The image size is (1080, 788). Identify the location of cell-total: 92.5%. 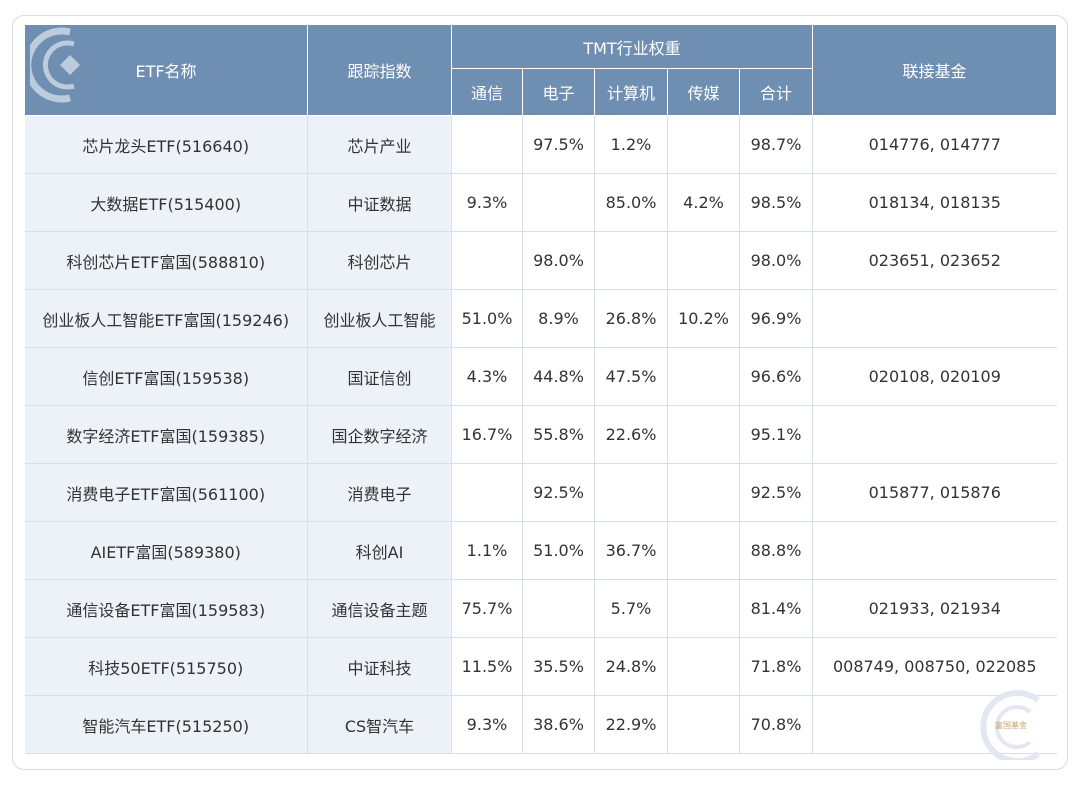
(776, 492).